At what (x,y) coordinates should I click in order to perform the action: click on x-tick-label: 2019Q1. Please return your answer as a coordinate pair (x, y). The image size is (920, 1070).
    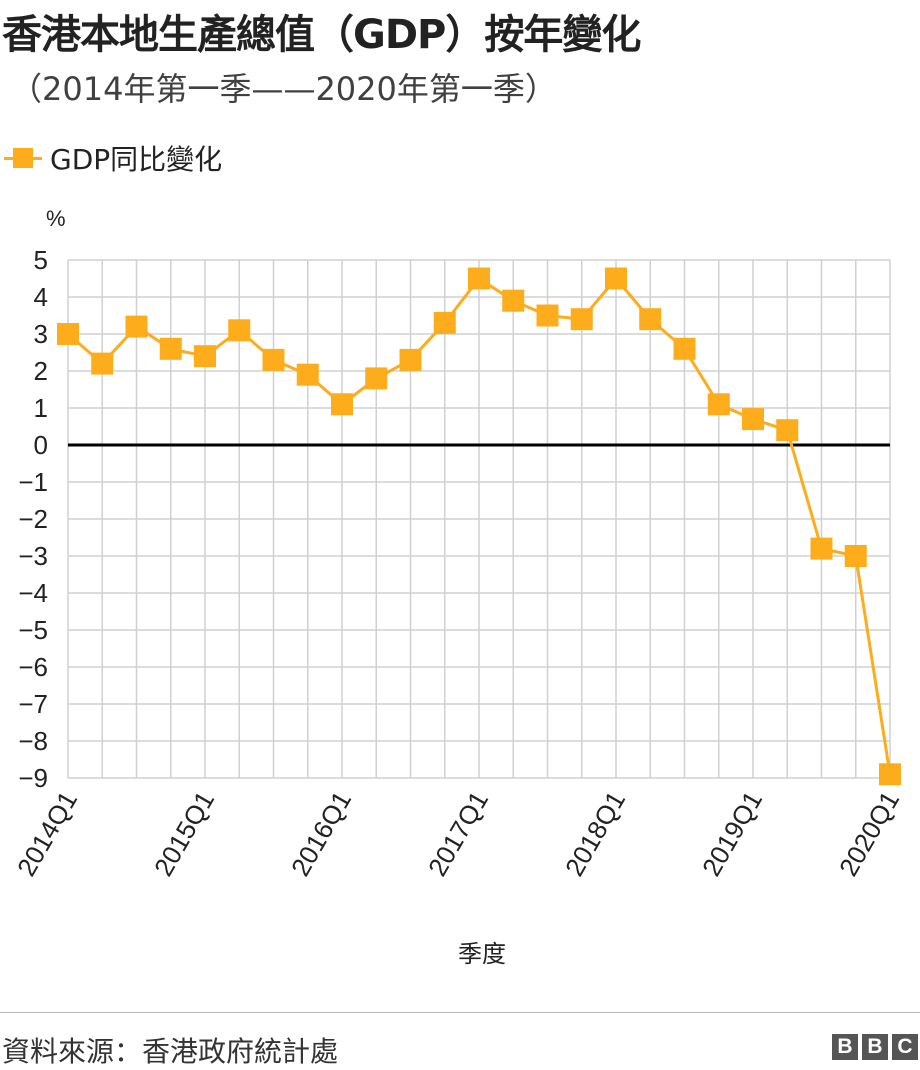
    Looking at the image, I should click on (732, 833).